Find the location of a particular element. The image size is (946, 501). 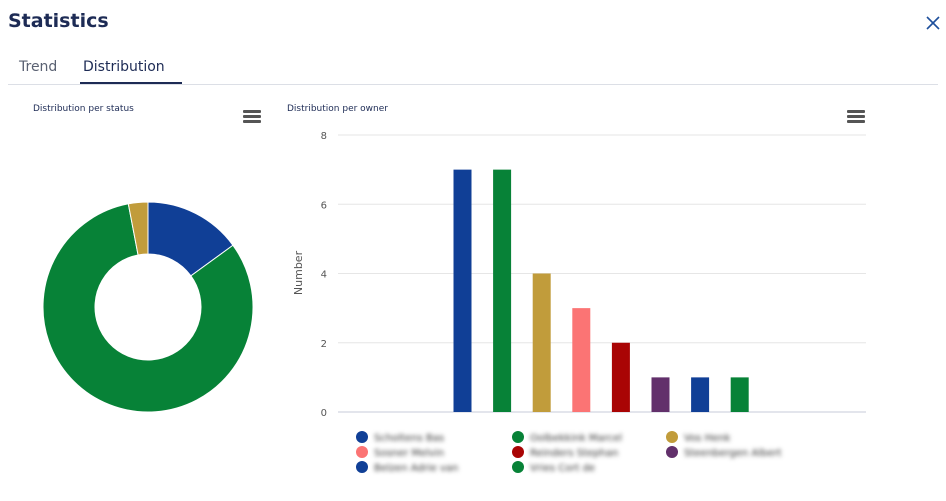

y-tick-label: 4 is located at coordinates (324, 275).